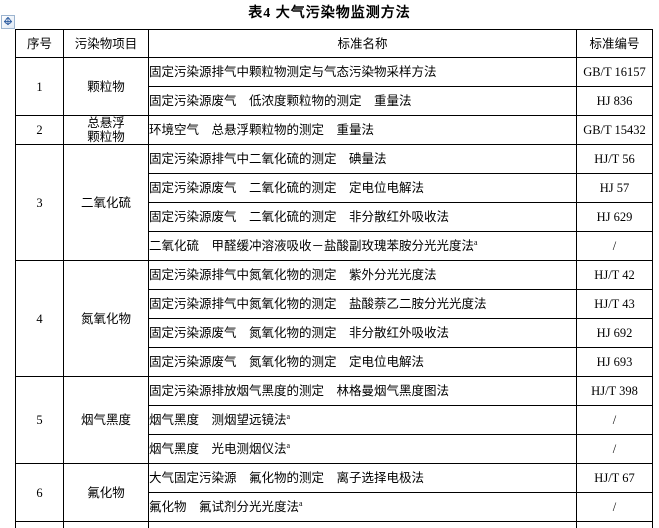  Describe the element at coordinates (39, 130) in the screenshot. I see `row-number-cell: 2` at that location.